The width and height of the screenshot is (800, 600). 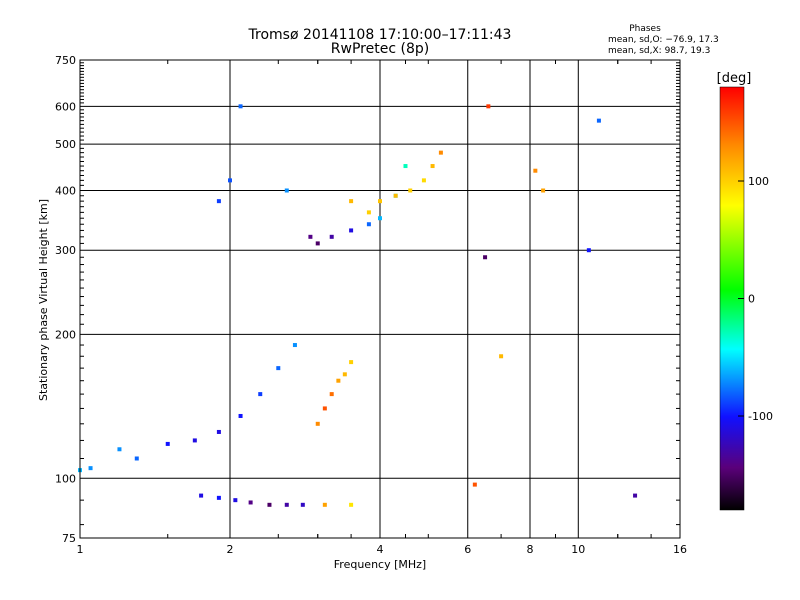 What do you see at coordinates (80, 549) in the screenshot?
I see `x-tick-label: 1` at bounding box center [80, 549].